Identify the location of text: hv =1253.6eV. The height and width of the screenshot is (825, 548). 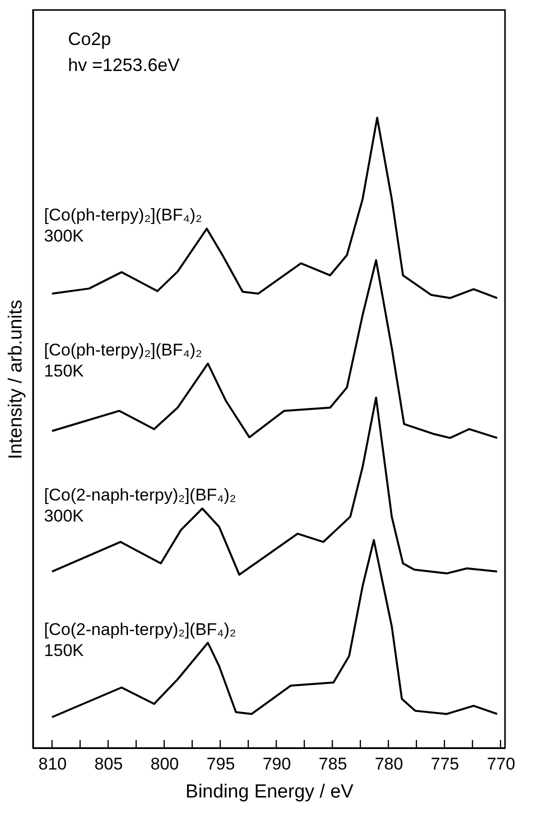
(124, 65).